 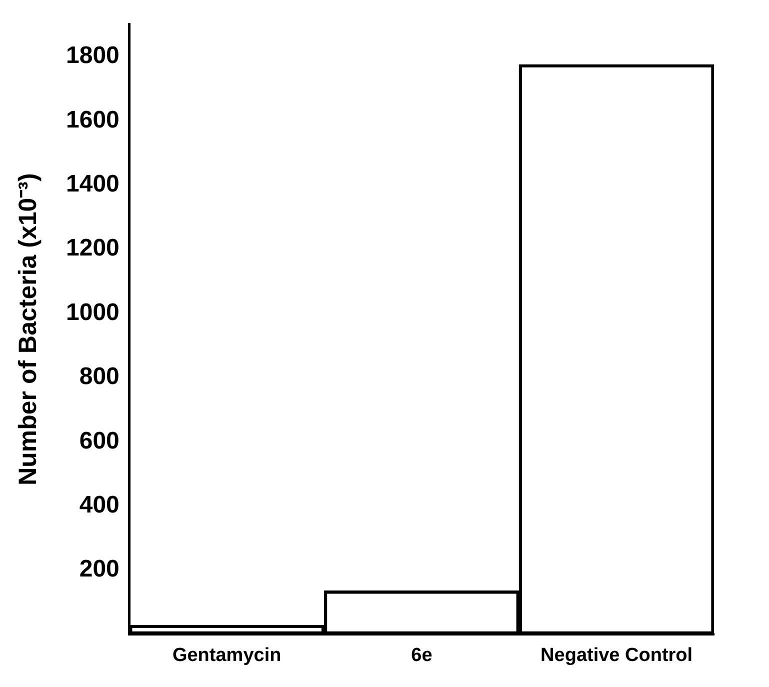 What do you see at coordinates (93, 312) in the screenshot?
I see `y-tick-label: 1000` at bounding box center [93, 312].